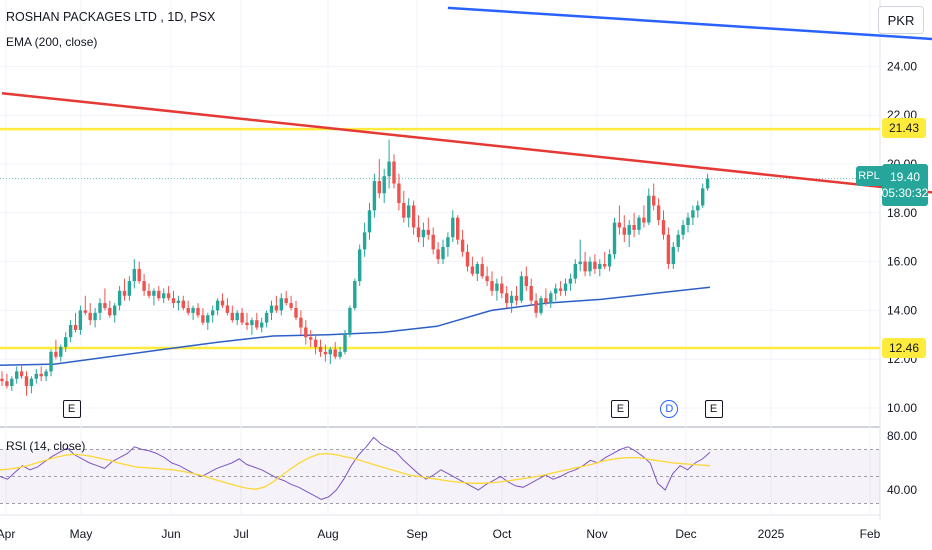 The width and height of the screenshot is (932, 550). I want to click on time-tick-label: May, so click(81, 534).